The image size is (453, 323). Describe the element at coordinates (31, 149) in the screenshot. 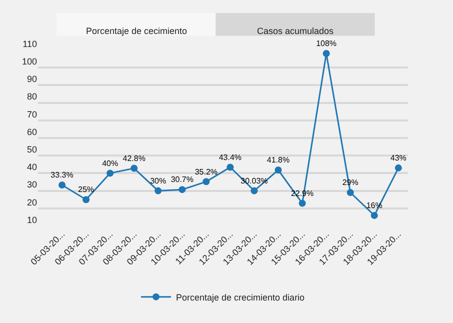

I see `y-tick-label: 50` at that location.